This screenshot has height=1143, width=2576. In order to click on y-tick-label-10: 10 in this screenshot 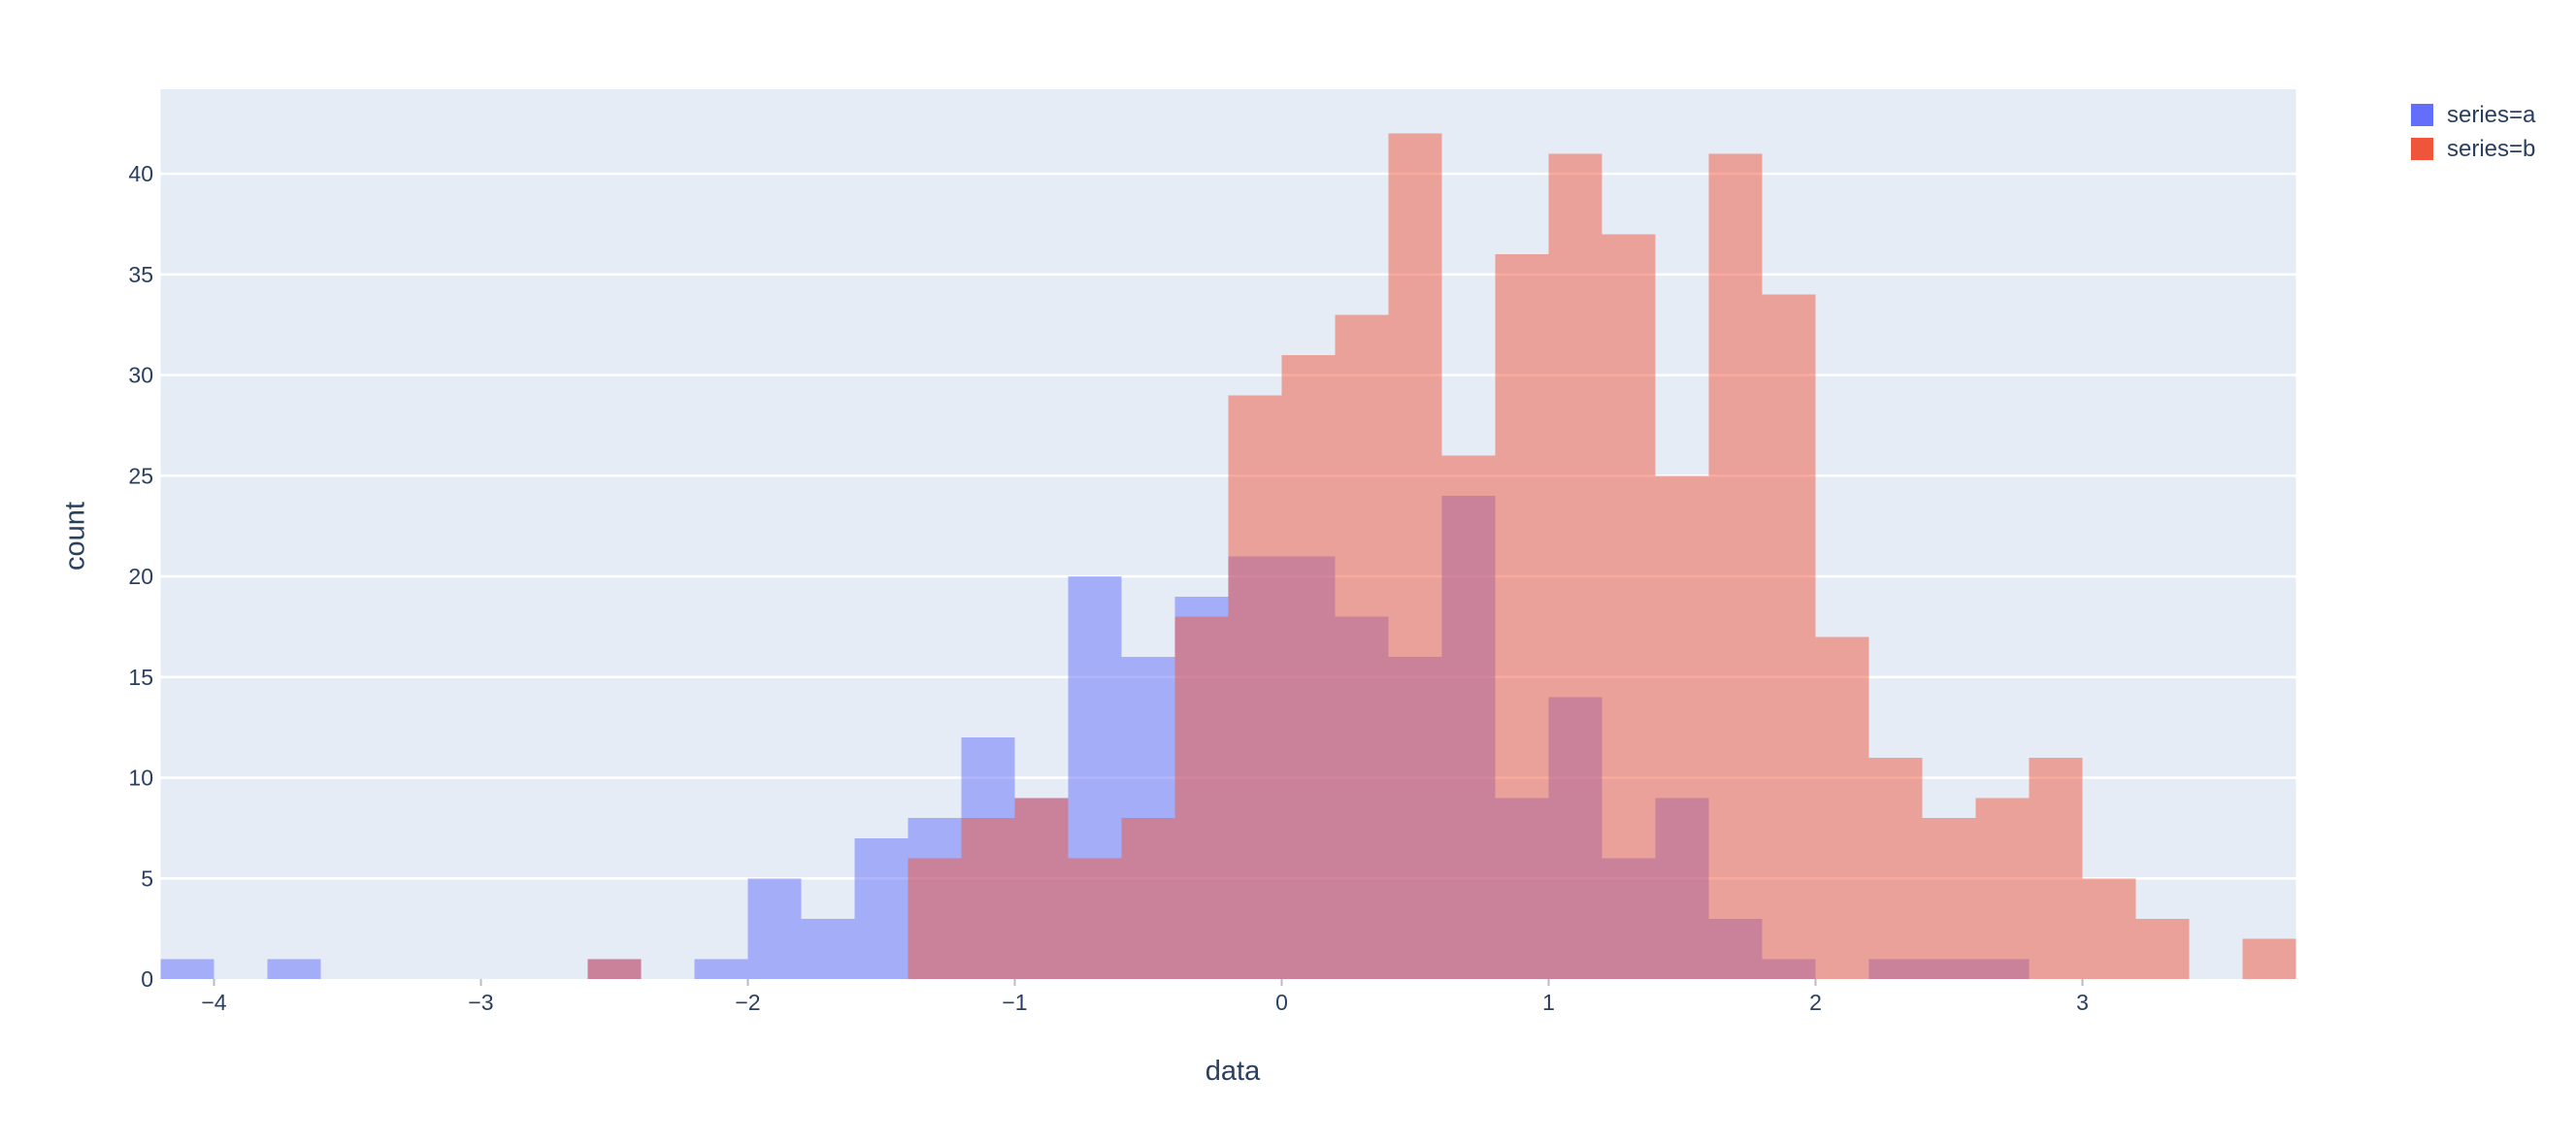, I will do `click(140, 778)`.